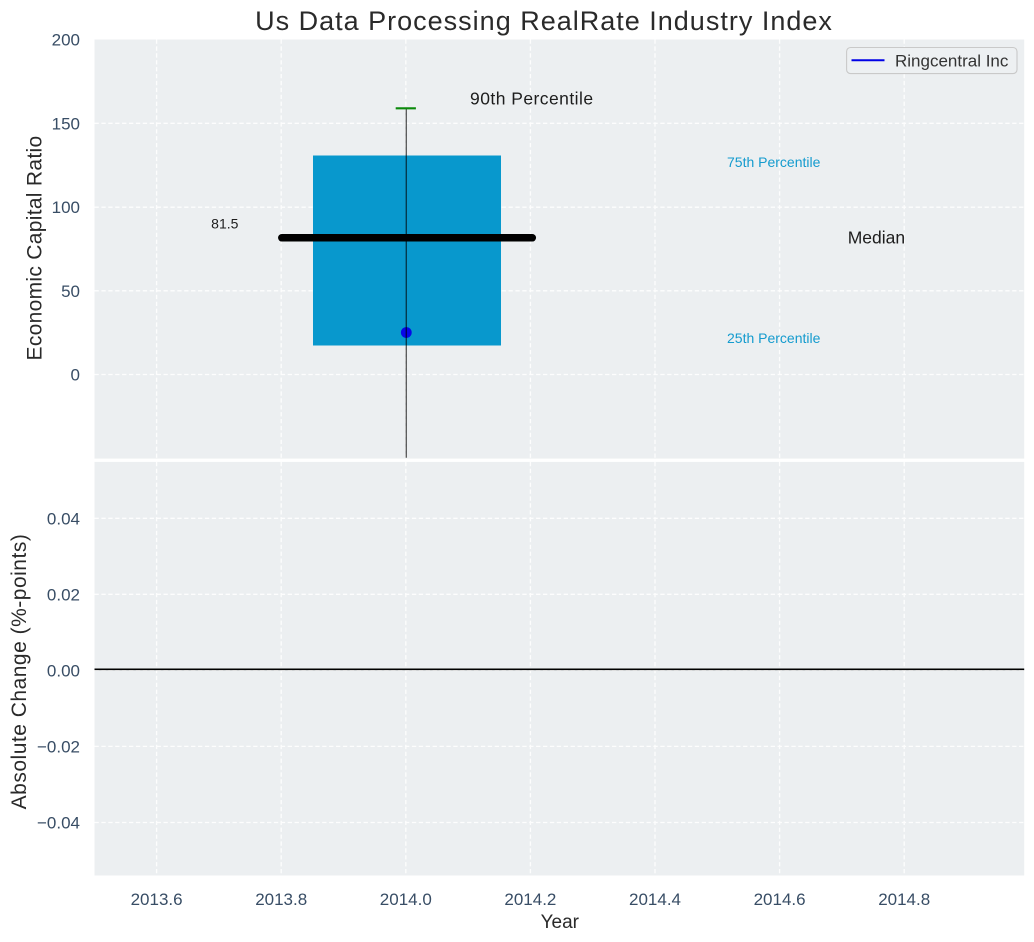 Image resolution: width=1034 pixels, height=942 pixels. What do you see at coordinates (532, 99) in the screenshot?
I see `svg-text: 90th Percentile` at bounding box center [532, 99].